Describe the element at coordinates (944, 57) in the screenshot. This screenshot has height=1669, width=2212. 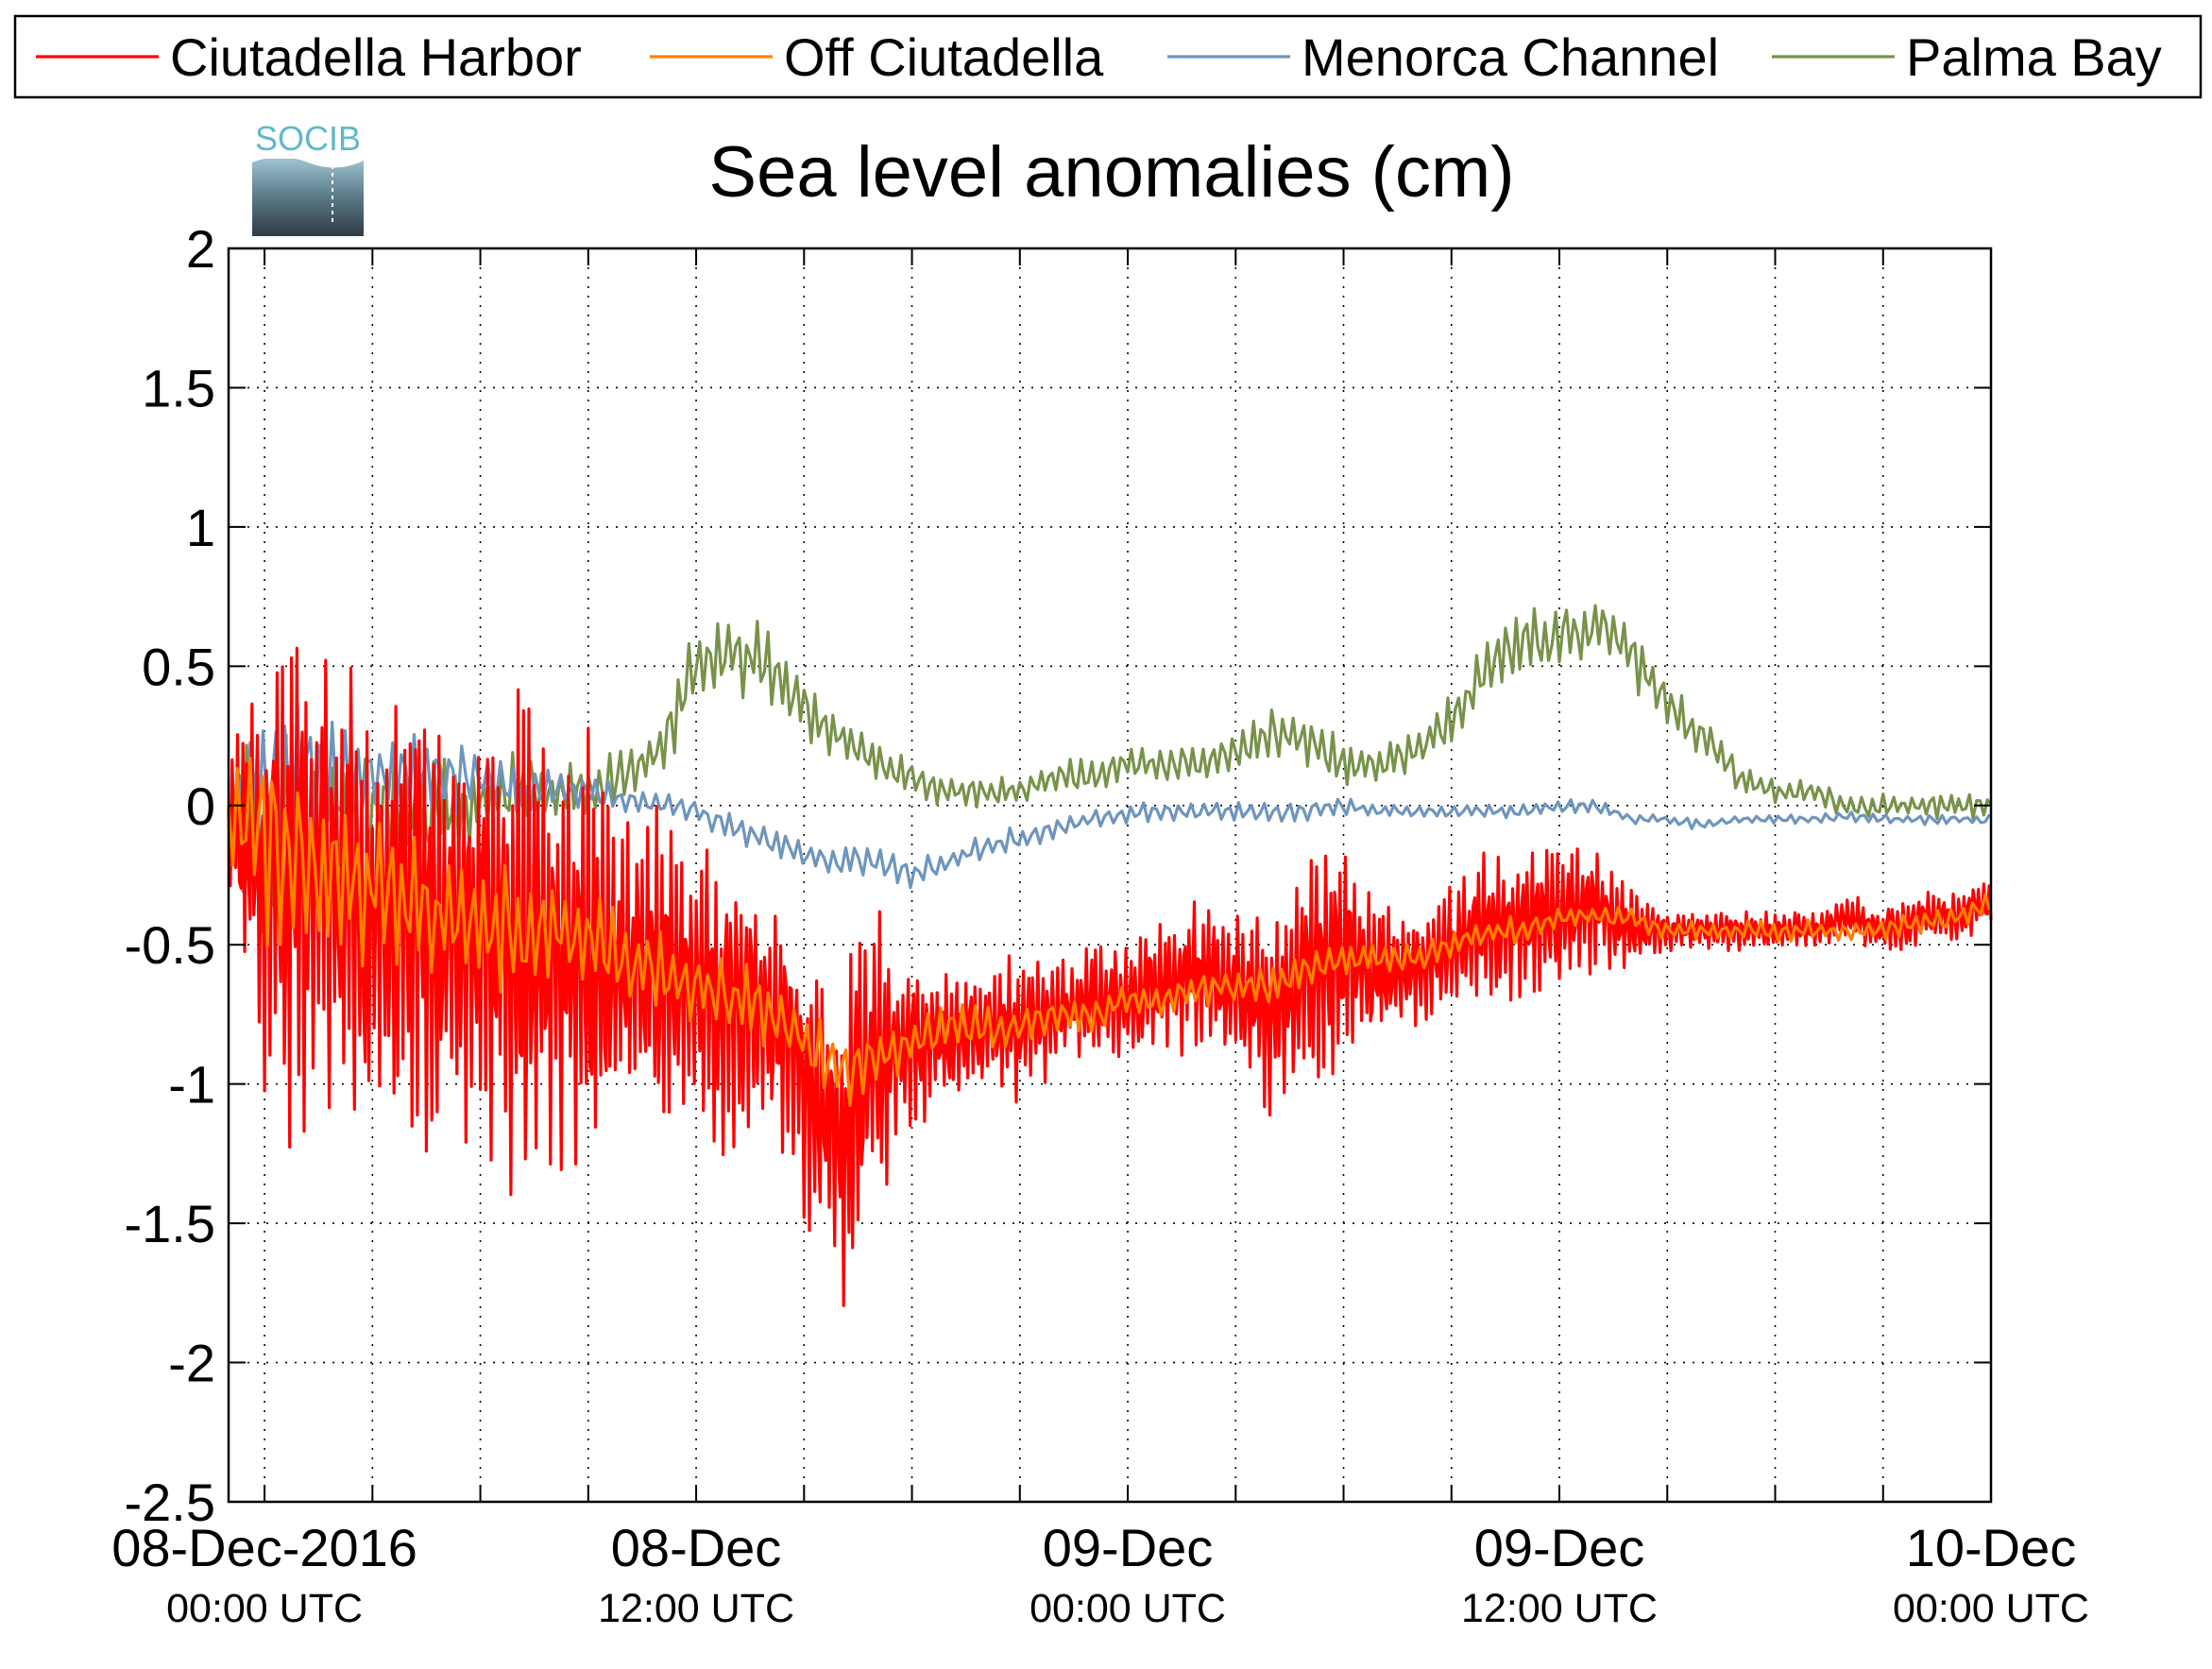
I see `legend-label: Off Ciutadella` at that location.